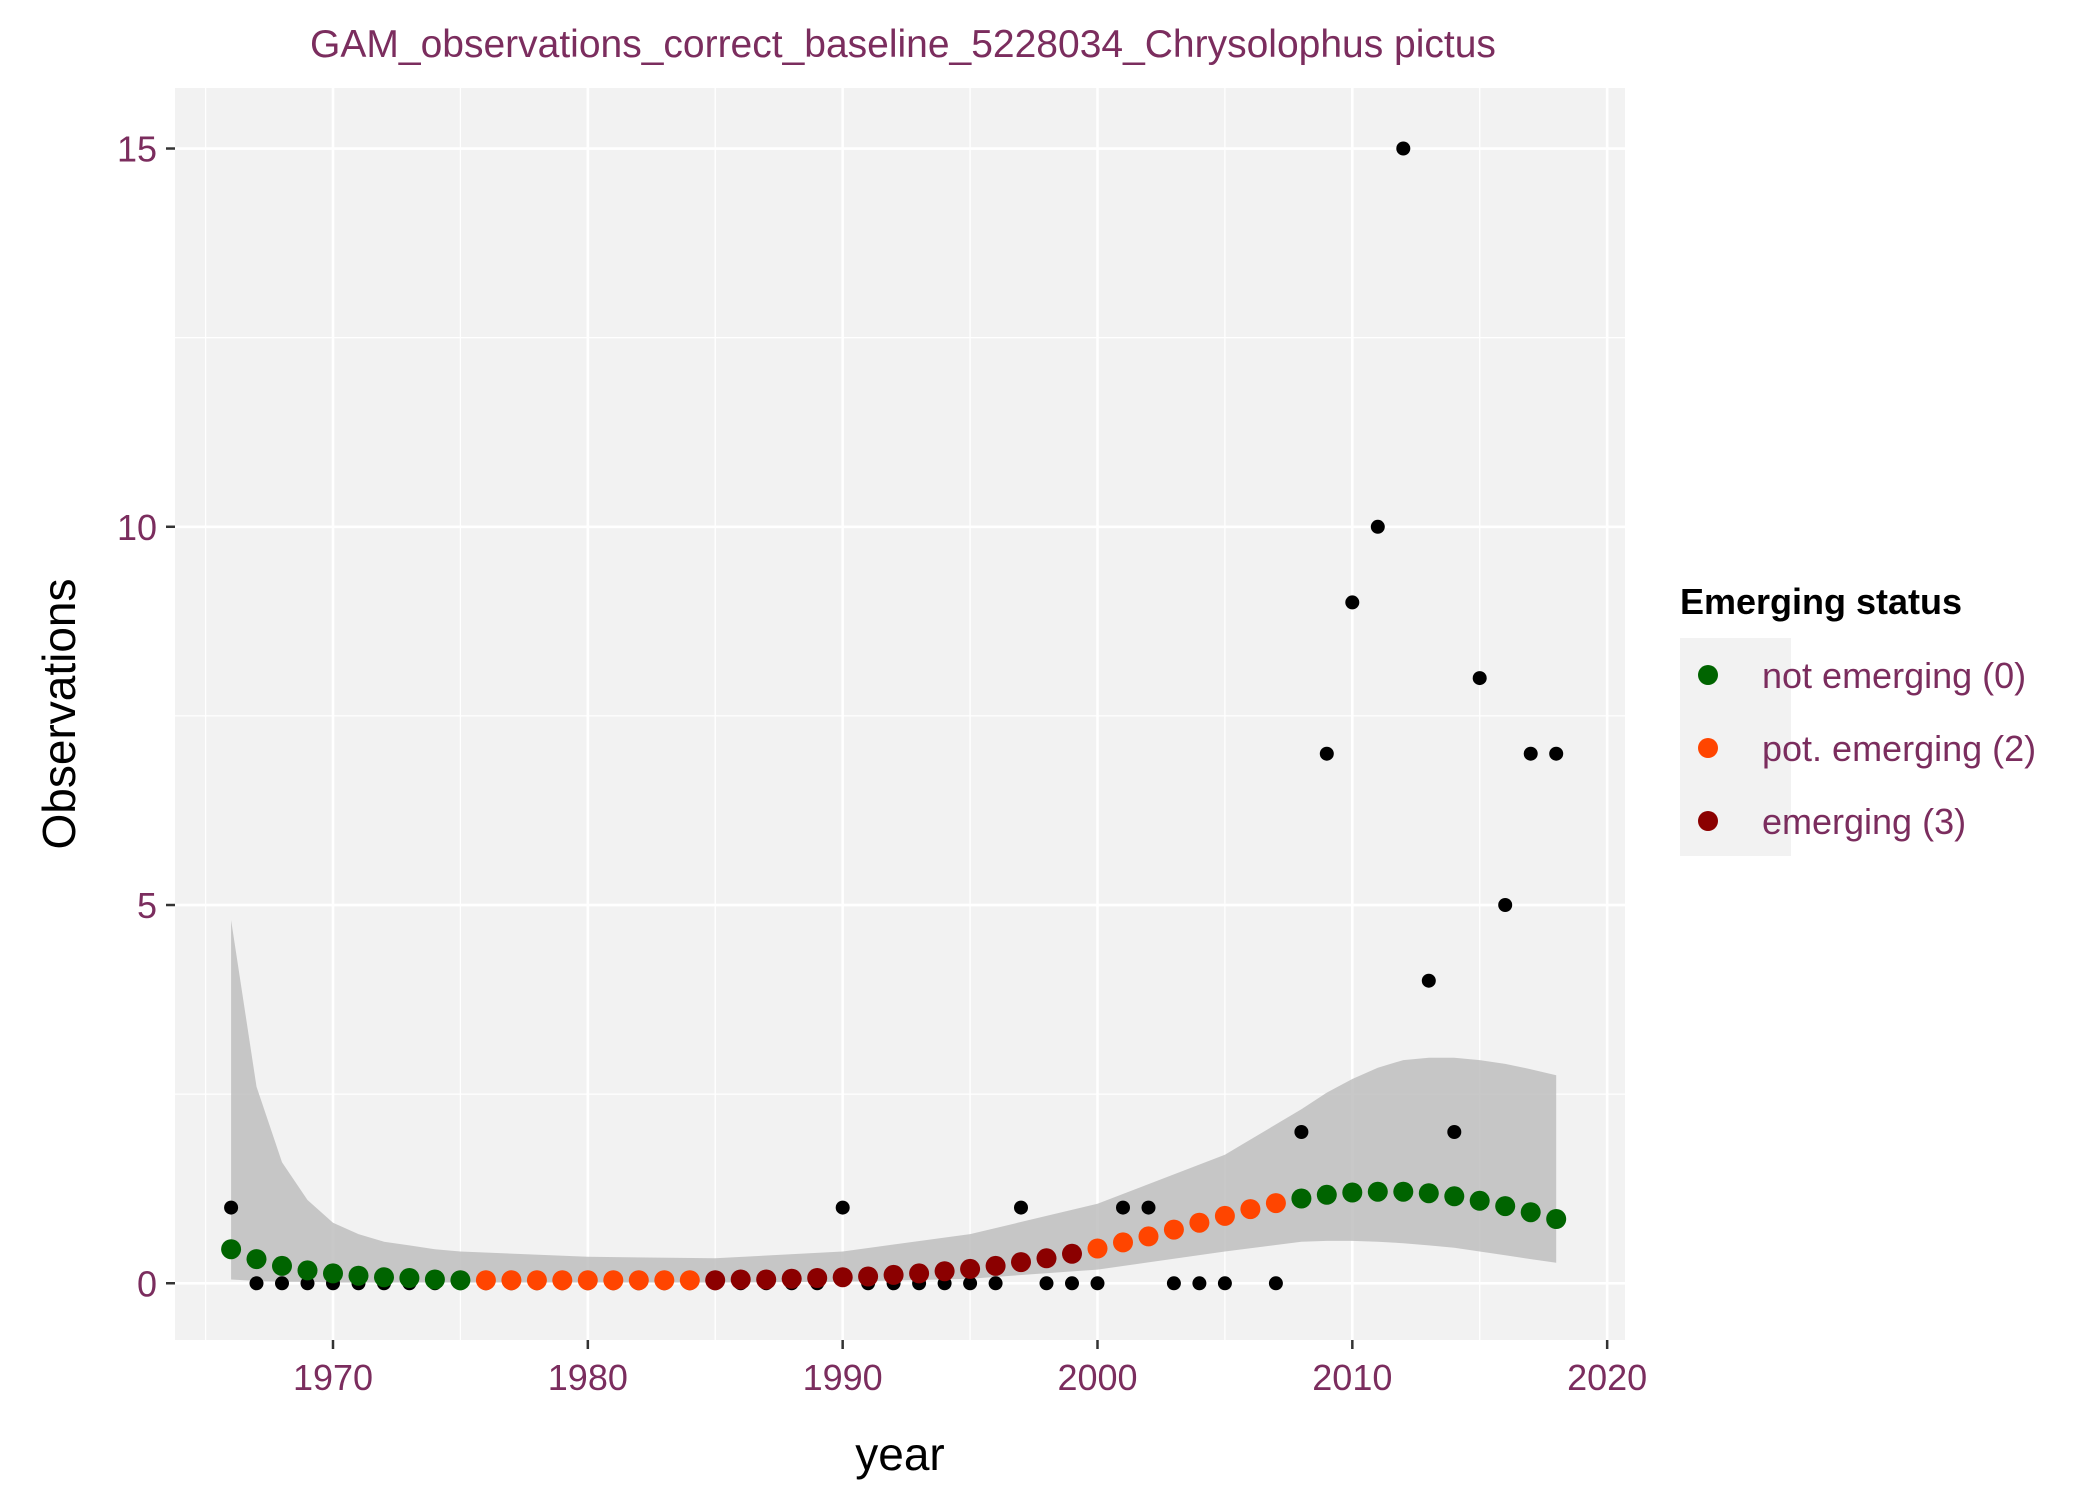  Describe the element at coordinates (1607, 1377) in the screenshot. I see `x-tick-label: 2020` at that location.